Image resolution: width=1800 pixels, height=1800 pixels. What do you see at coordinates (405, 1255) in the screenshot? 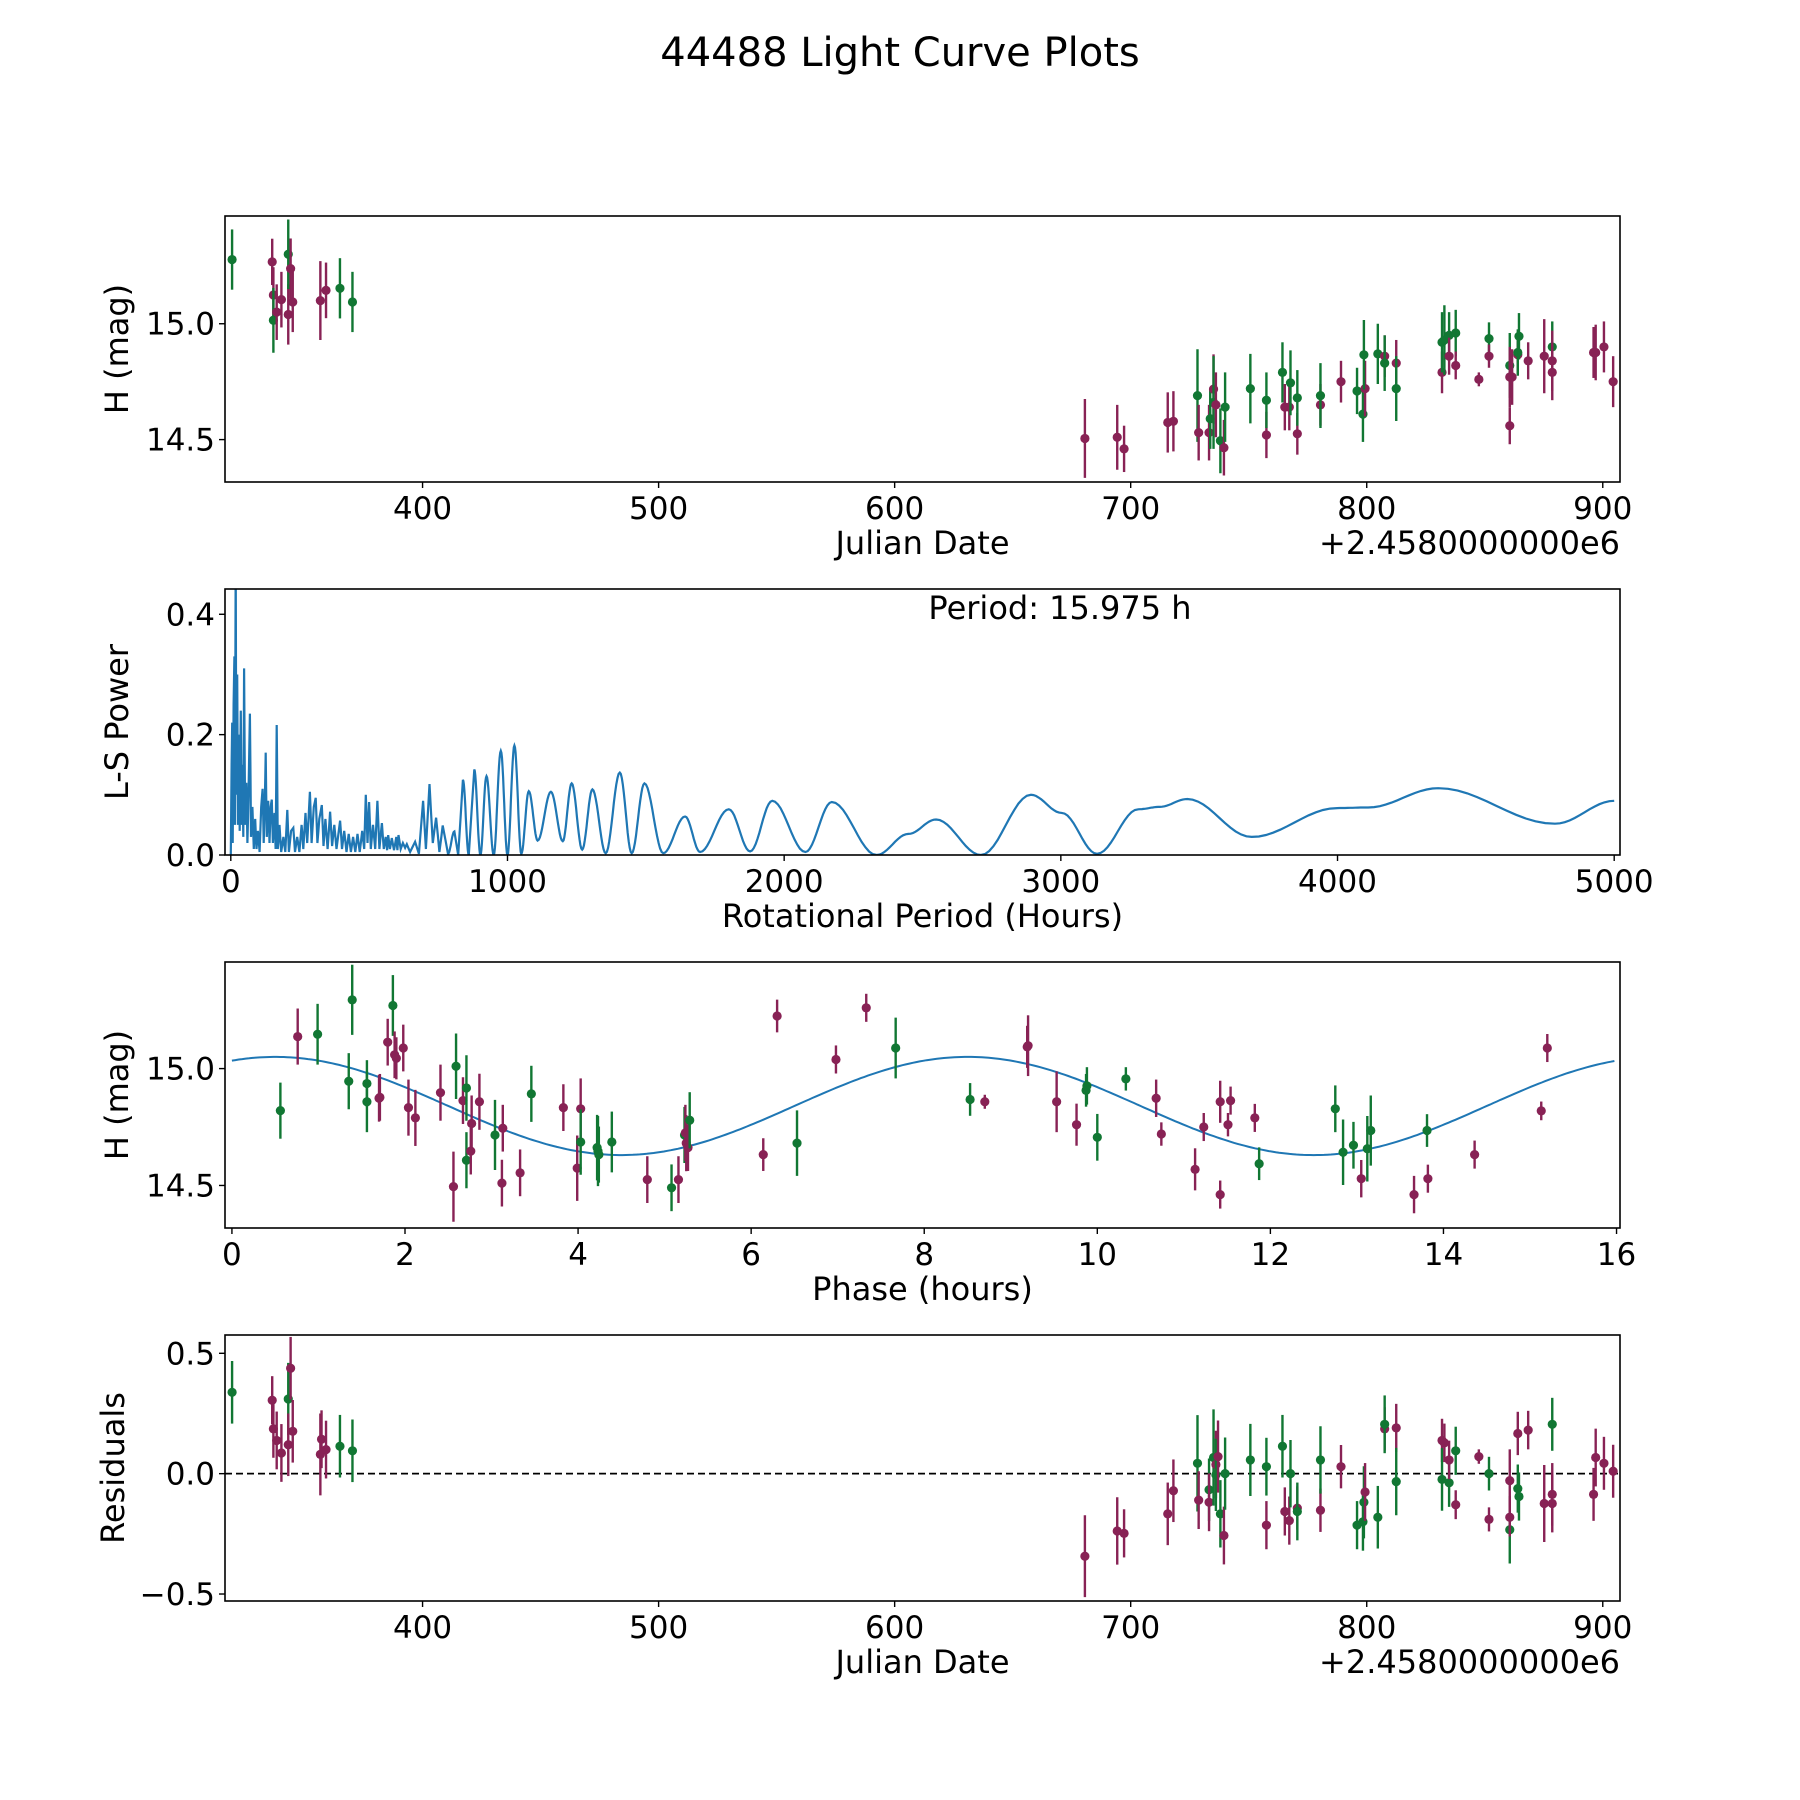
I see `x-tick-label: 2` at bounding box center [405, 1255].